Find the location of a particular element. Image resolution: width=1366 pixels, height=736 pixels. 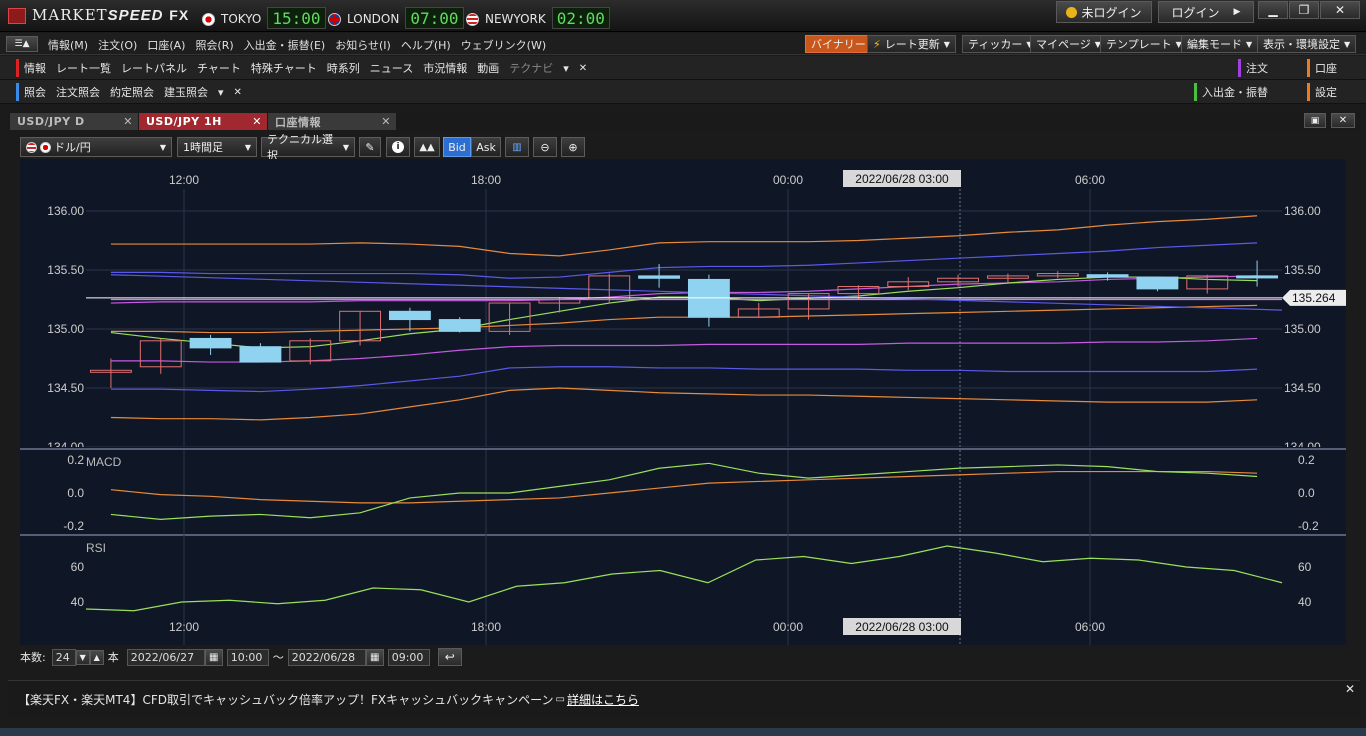

calendar-icon: ▦ is located at coordinates (374, 657).